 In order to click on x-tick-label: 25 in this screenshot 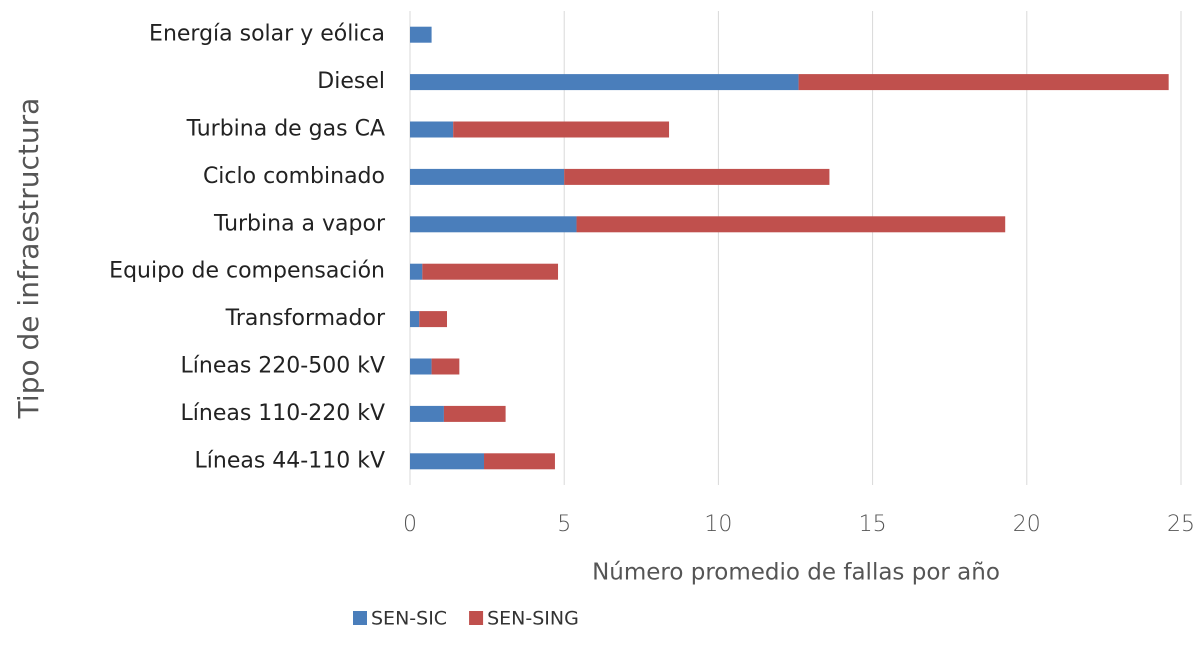, I will do `click(1181, 524)`.